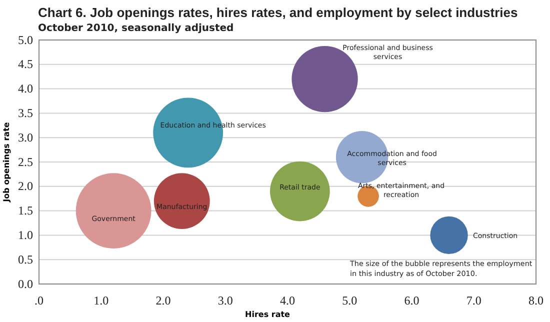 This screenshot has height=322, width=550. I want to click on y-axis-title: Job openings rate, so click(6, 162).